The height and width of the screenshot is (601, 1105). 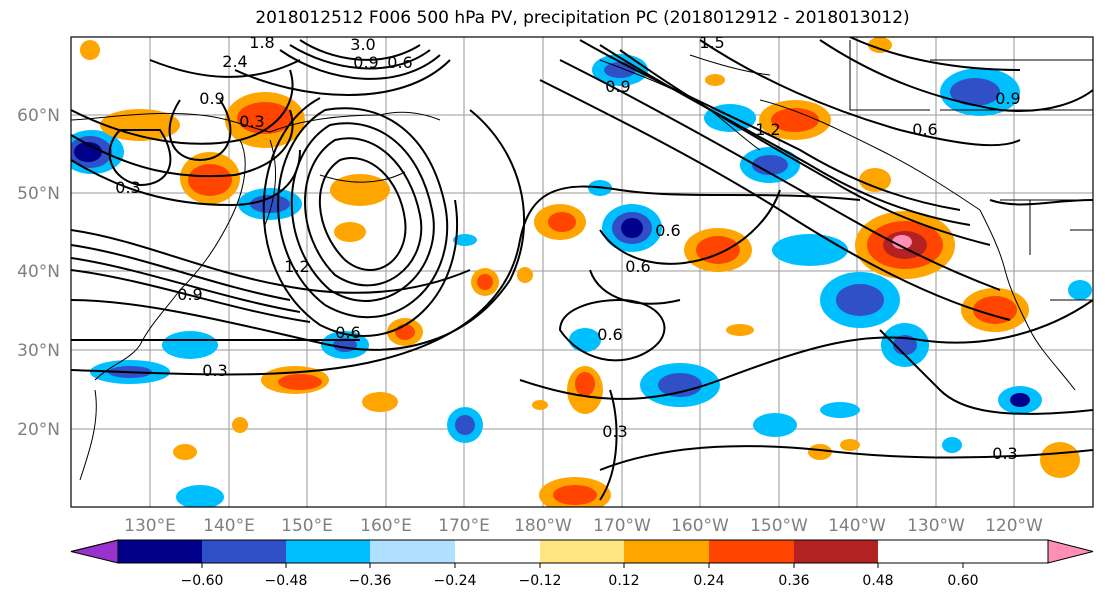 I want to click on colorbar-tick-label: −0.24, so click(x=455, y=581).